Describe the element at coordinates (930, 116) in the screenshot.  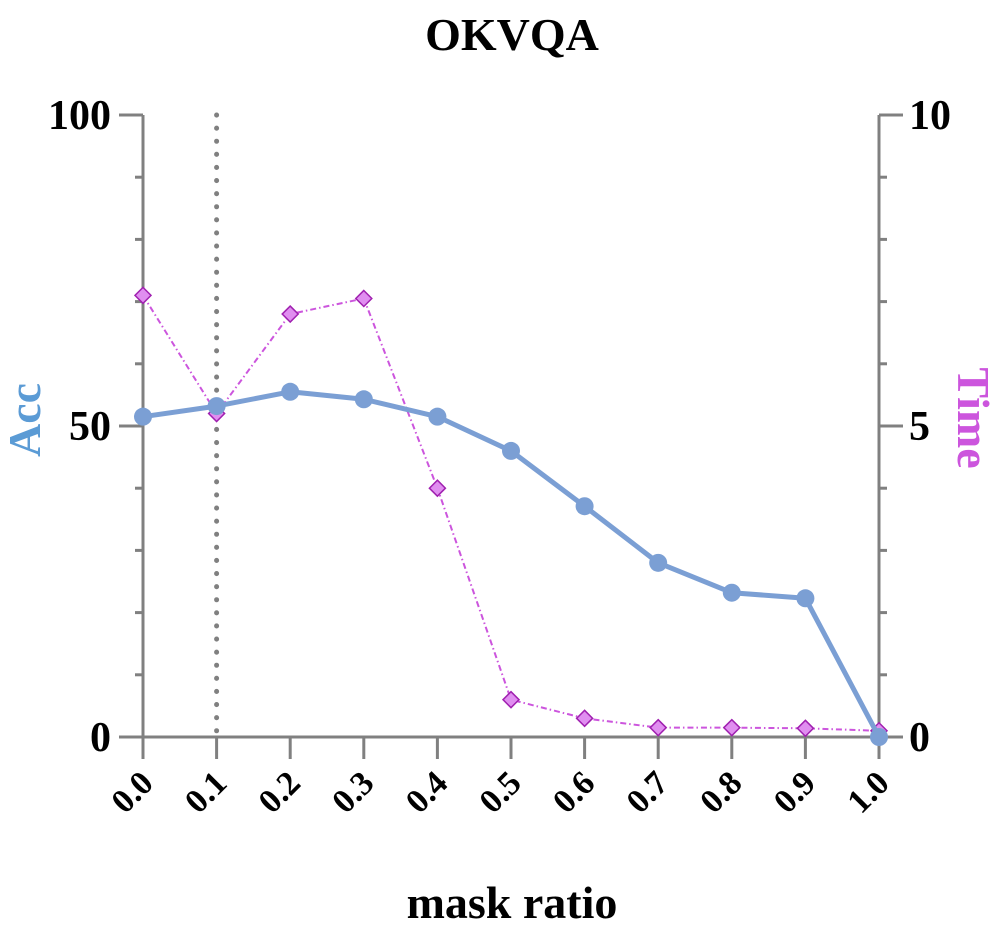
I see `y-right-tick-label: 10` at that location.